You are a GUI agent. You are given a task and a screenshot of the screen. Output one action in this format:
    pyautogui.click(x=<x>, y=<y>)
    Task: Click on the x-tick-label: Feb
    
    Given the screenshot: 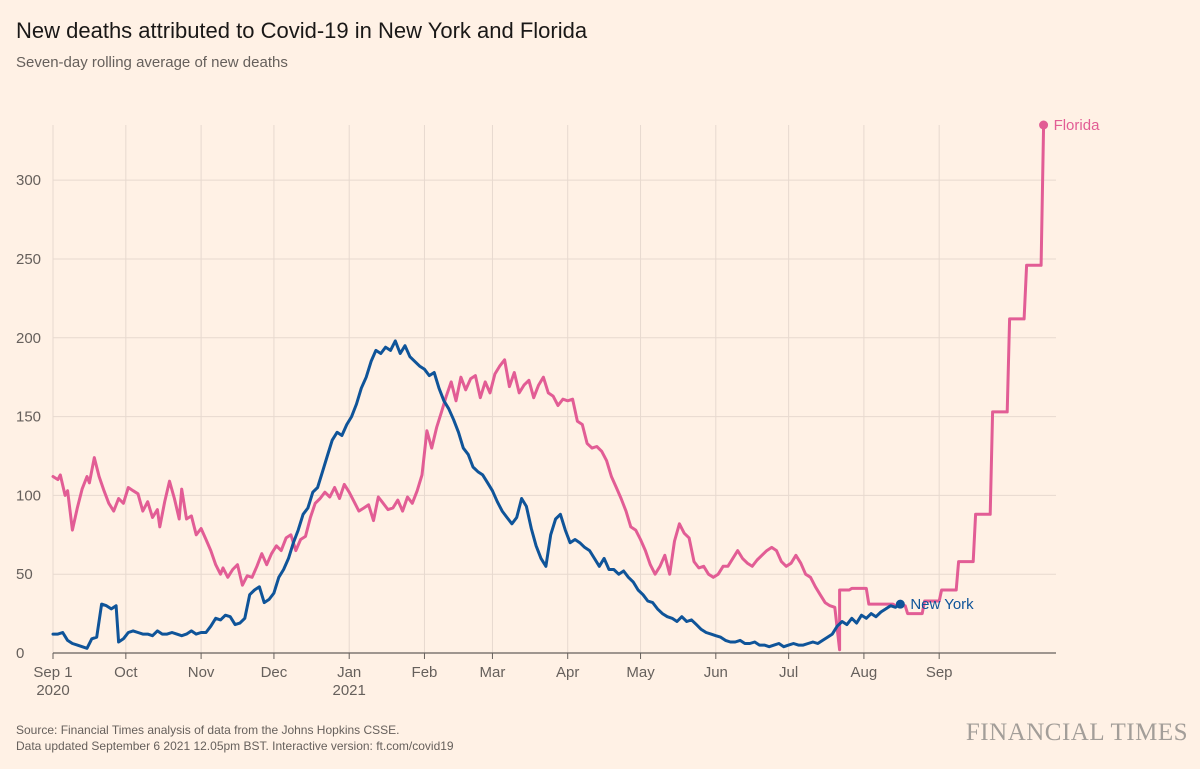 What is the action you would take?
    pyautogui.click(x=425, y=672)
    